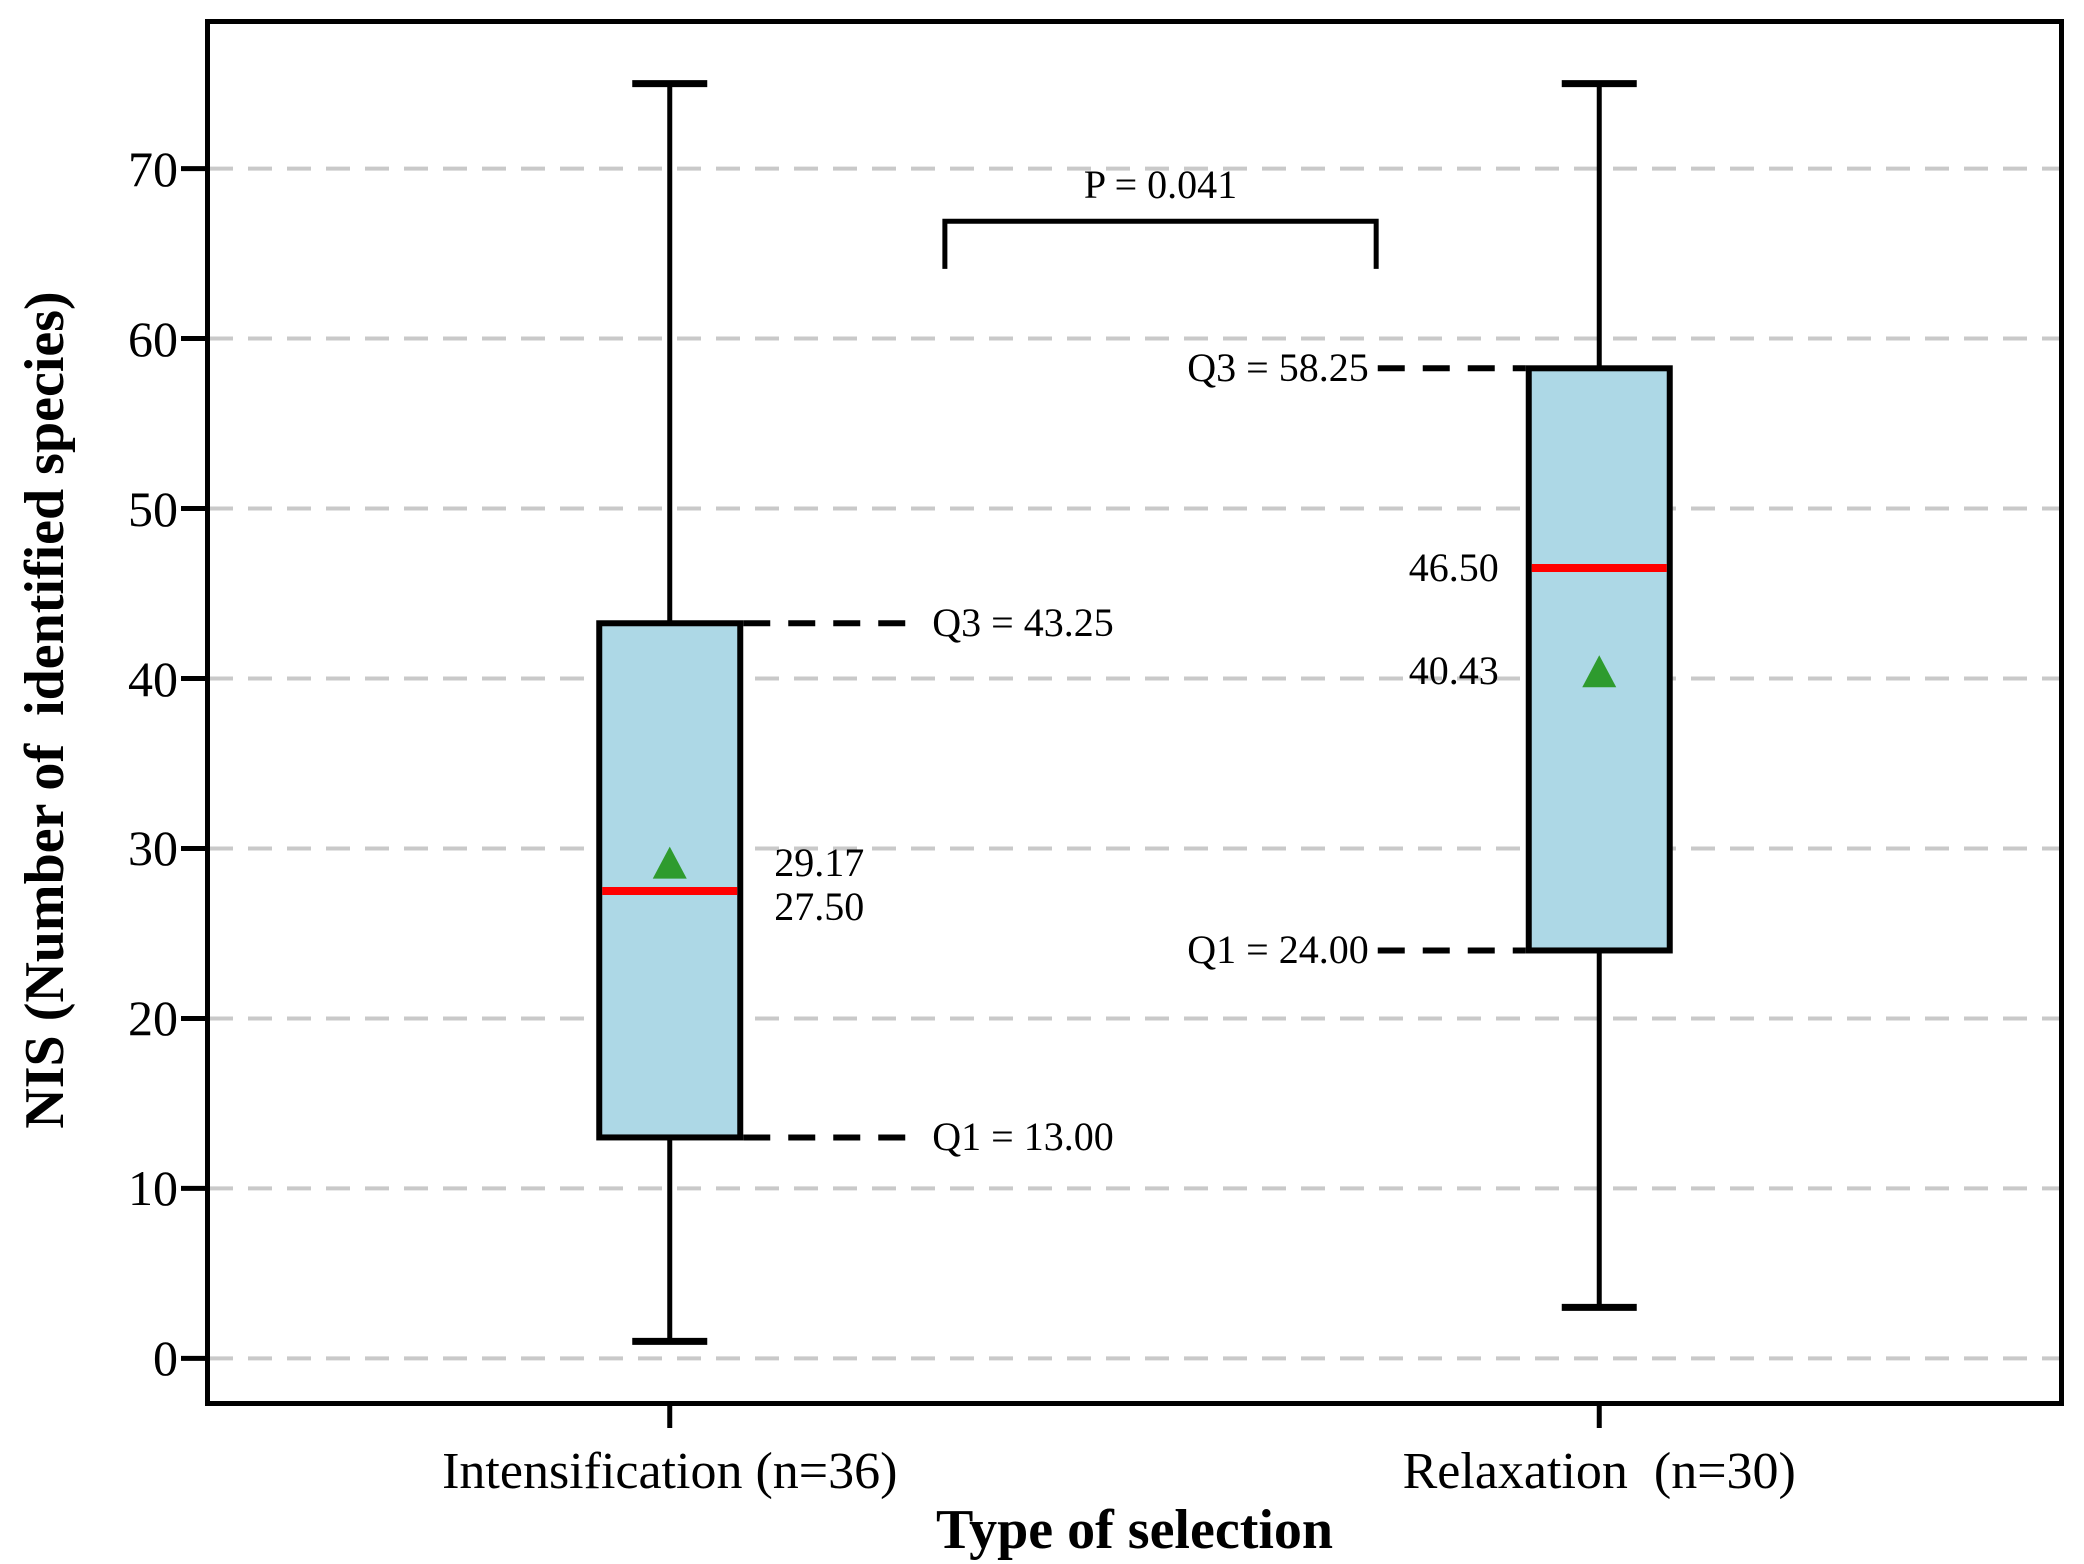  Describe the element at coordinates (1453, 671) in the screenshot. I see `mean-annotation: 40.43` at that location.